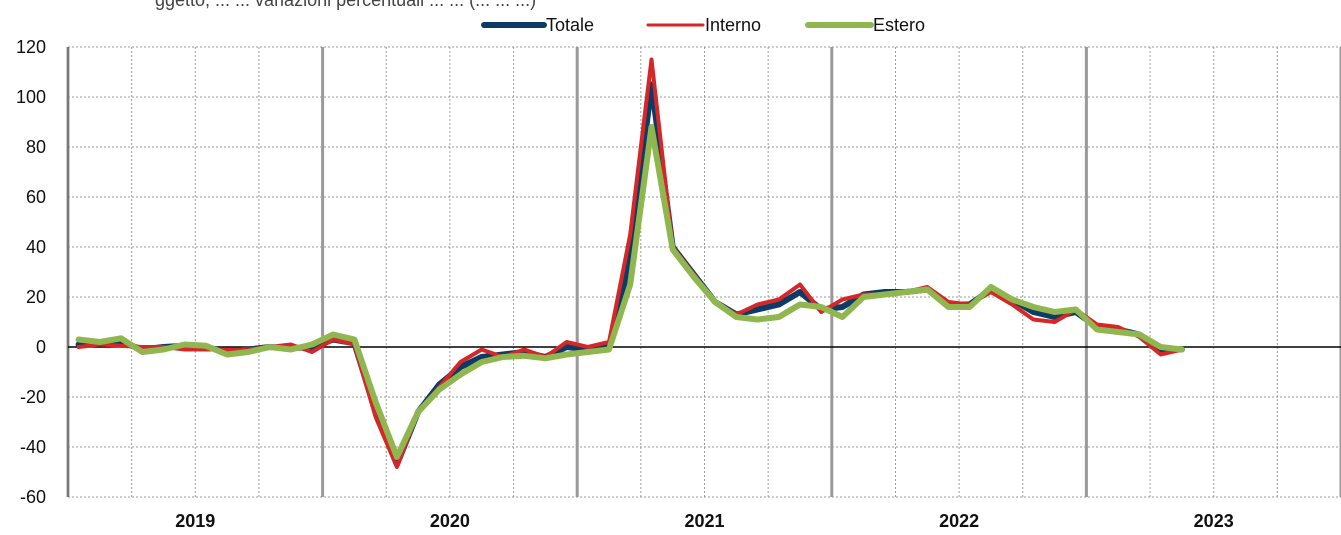  Describe the element at coordinates (899, 25) in the screenshot. I see `legend-label-estero: Estero` at that location.